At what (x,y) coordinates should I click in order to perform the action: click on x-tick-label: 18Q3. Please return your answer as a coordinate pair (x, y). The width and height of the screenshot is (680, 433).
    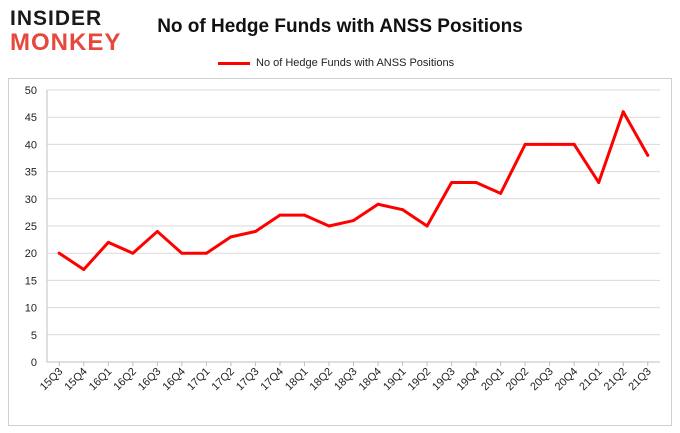
    Looking at the image, I should click on (346, 380).